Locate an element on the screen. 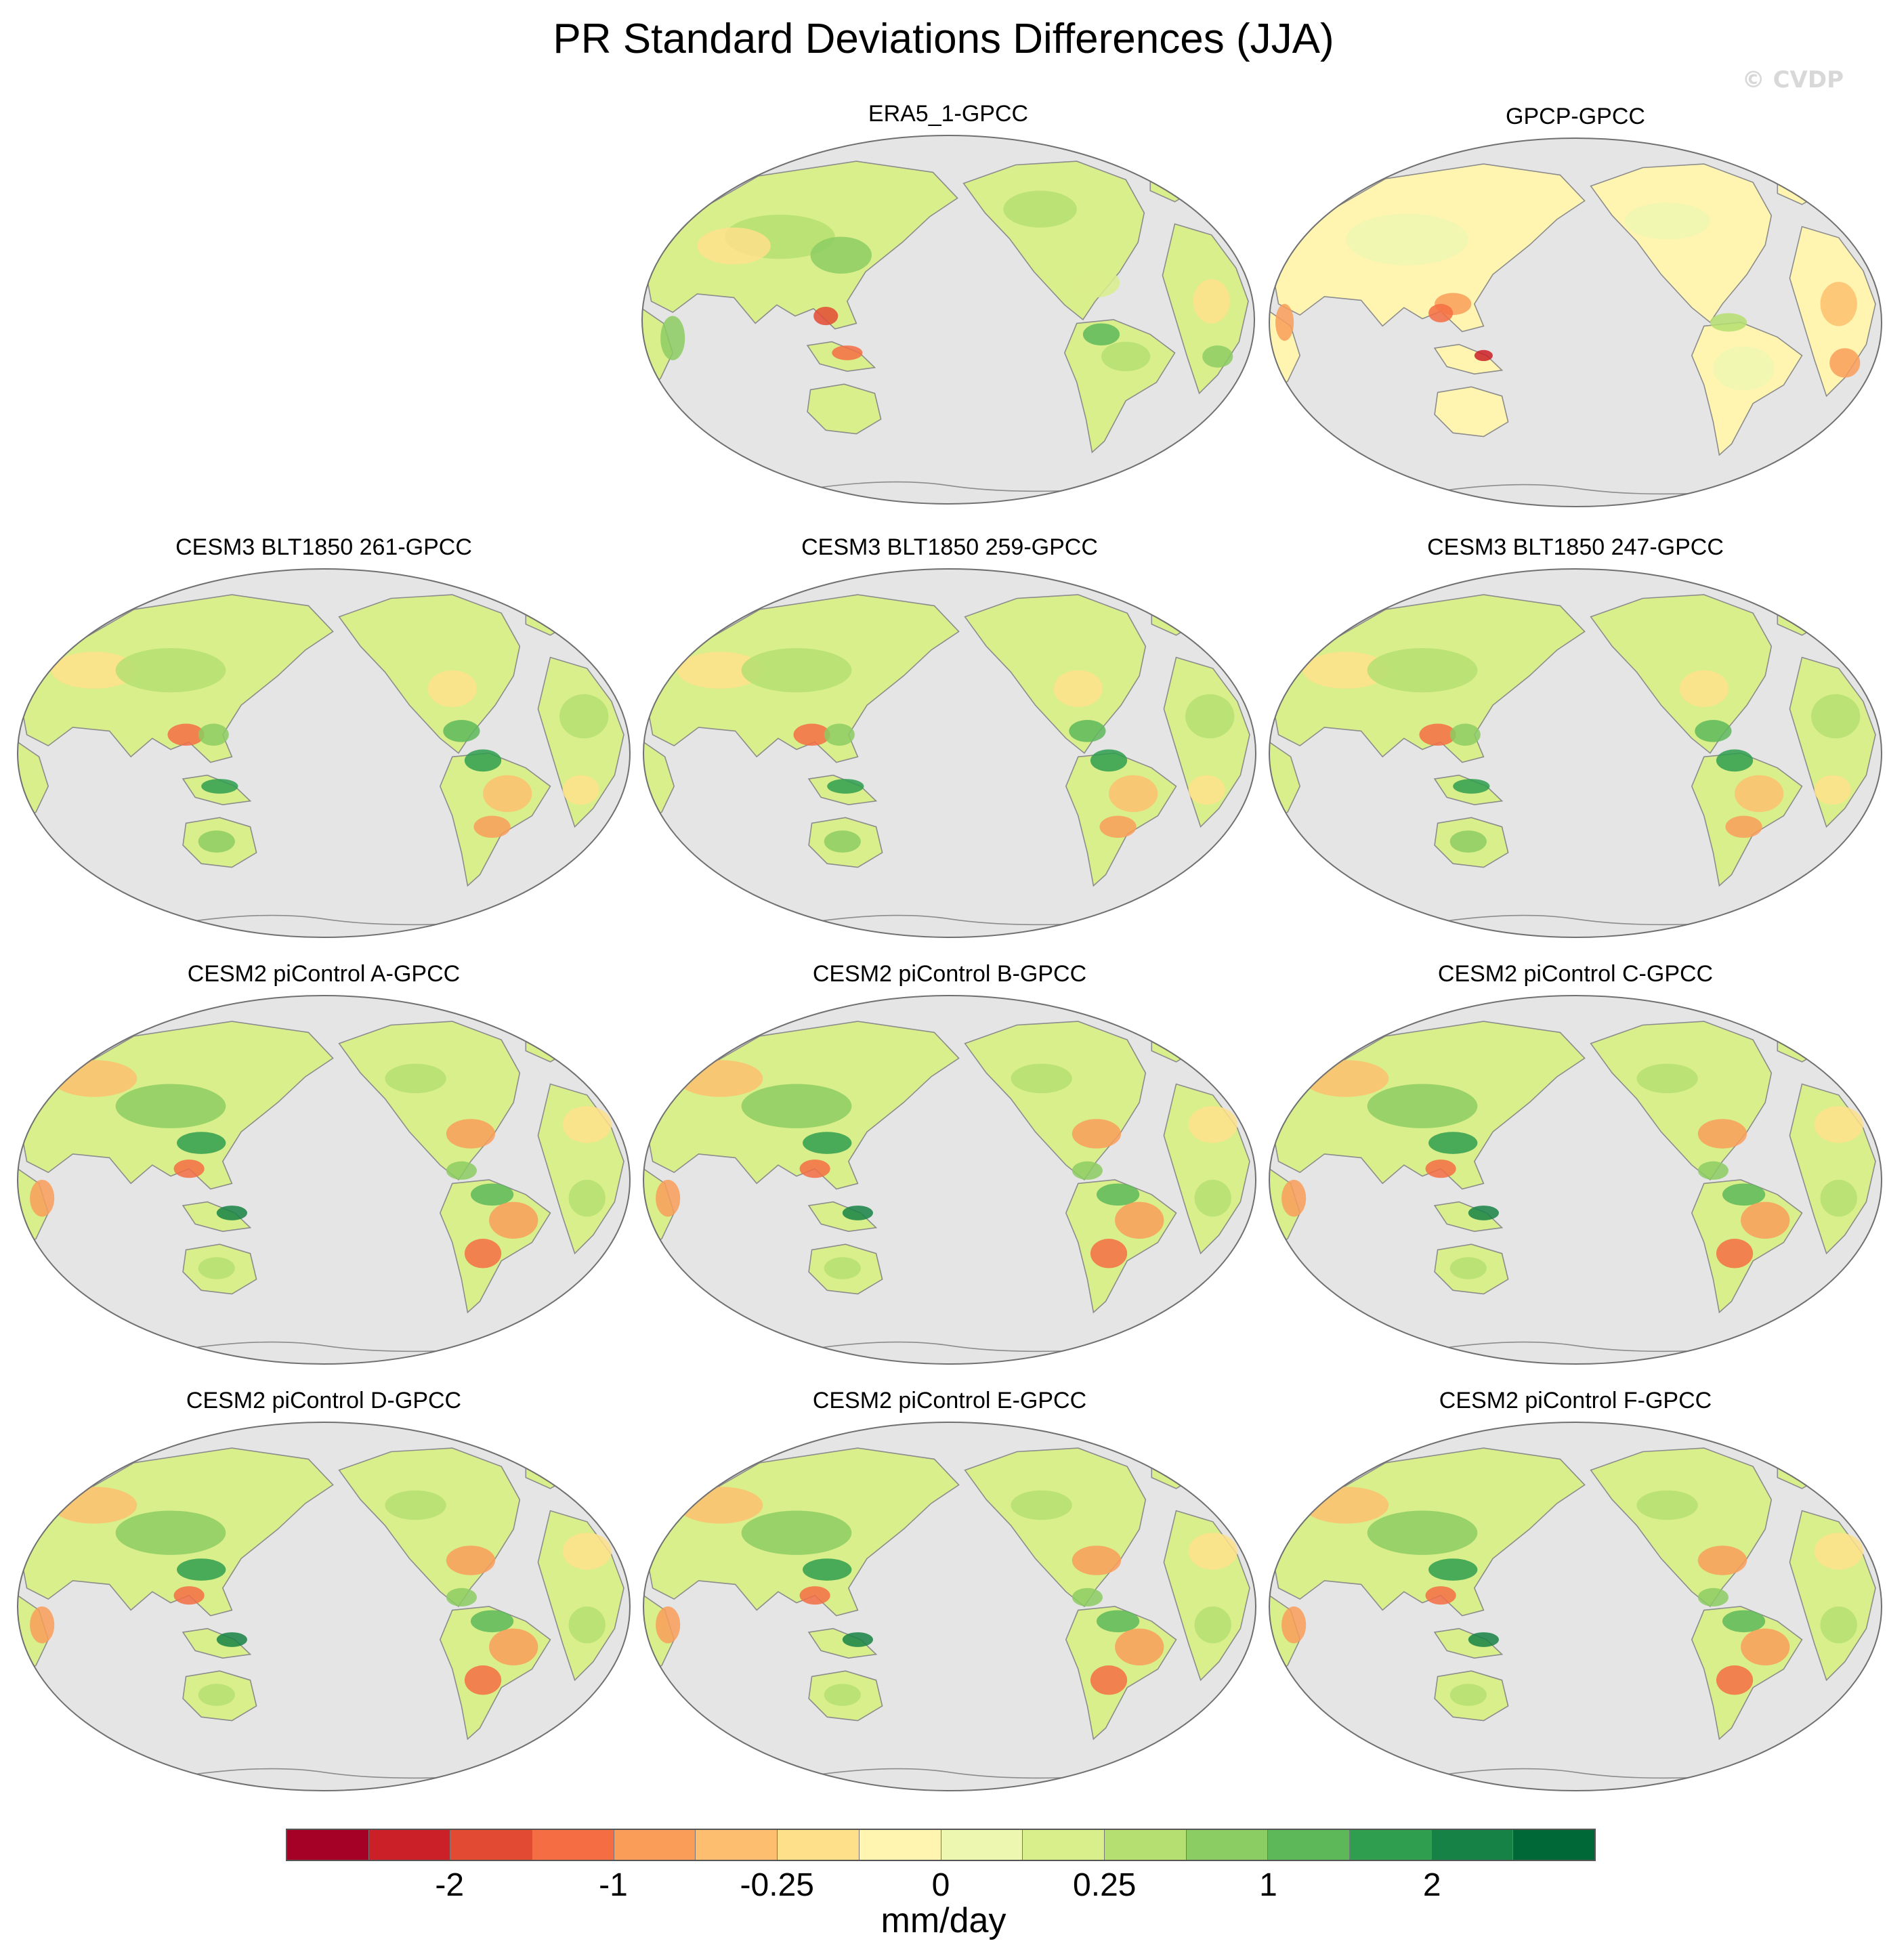 The width and height of the screenshot is (1887, 1960). panel-title: CESM2 piControl C-GPCC is located at coordinates (1575, 974).